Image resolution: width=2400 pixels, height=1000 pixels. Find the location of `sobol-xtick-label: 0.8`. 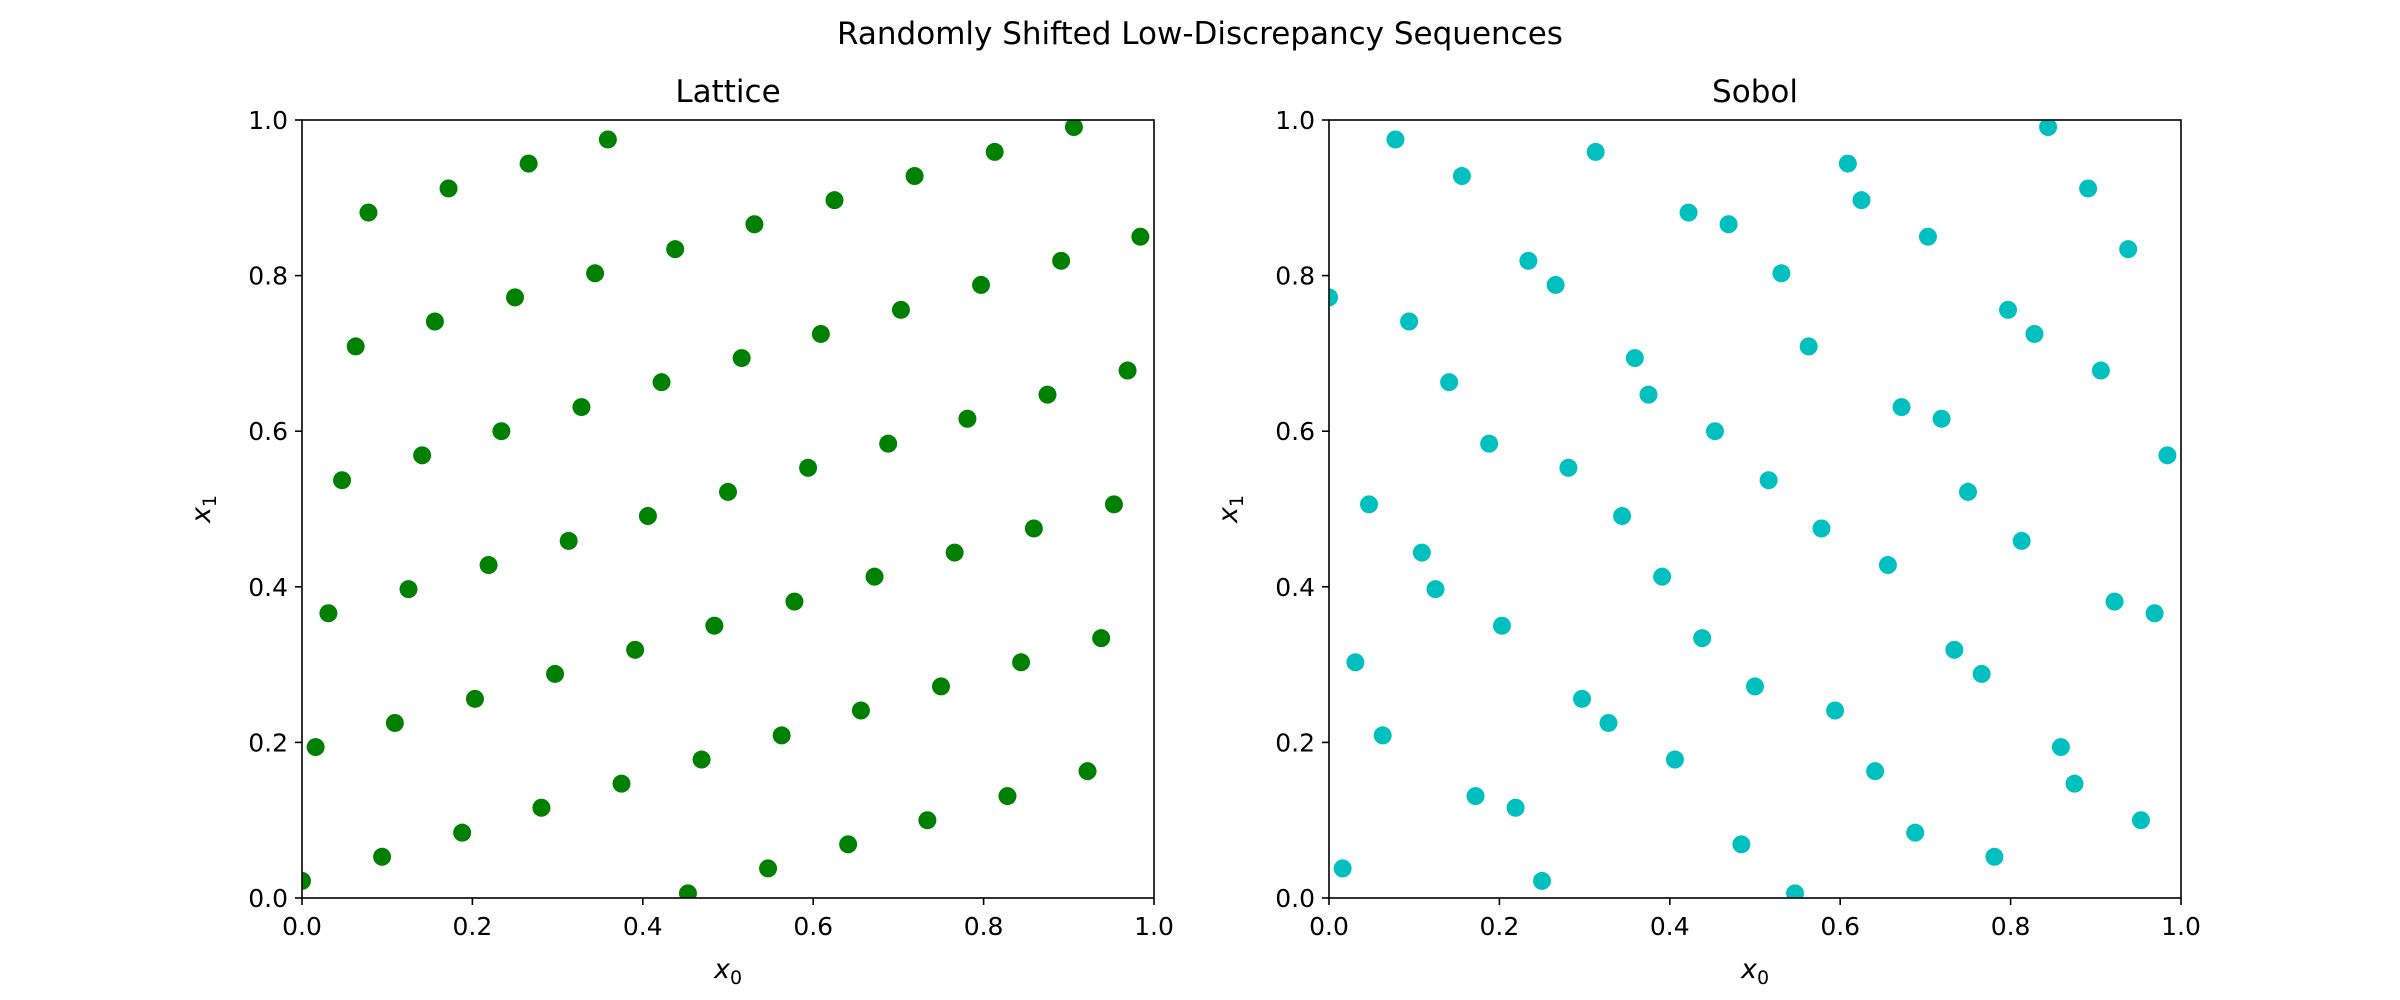

sobol-xtick-label: 0.8 is located at coordinates (2011, 926).